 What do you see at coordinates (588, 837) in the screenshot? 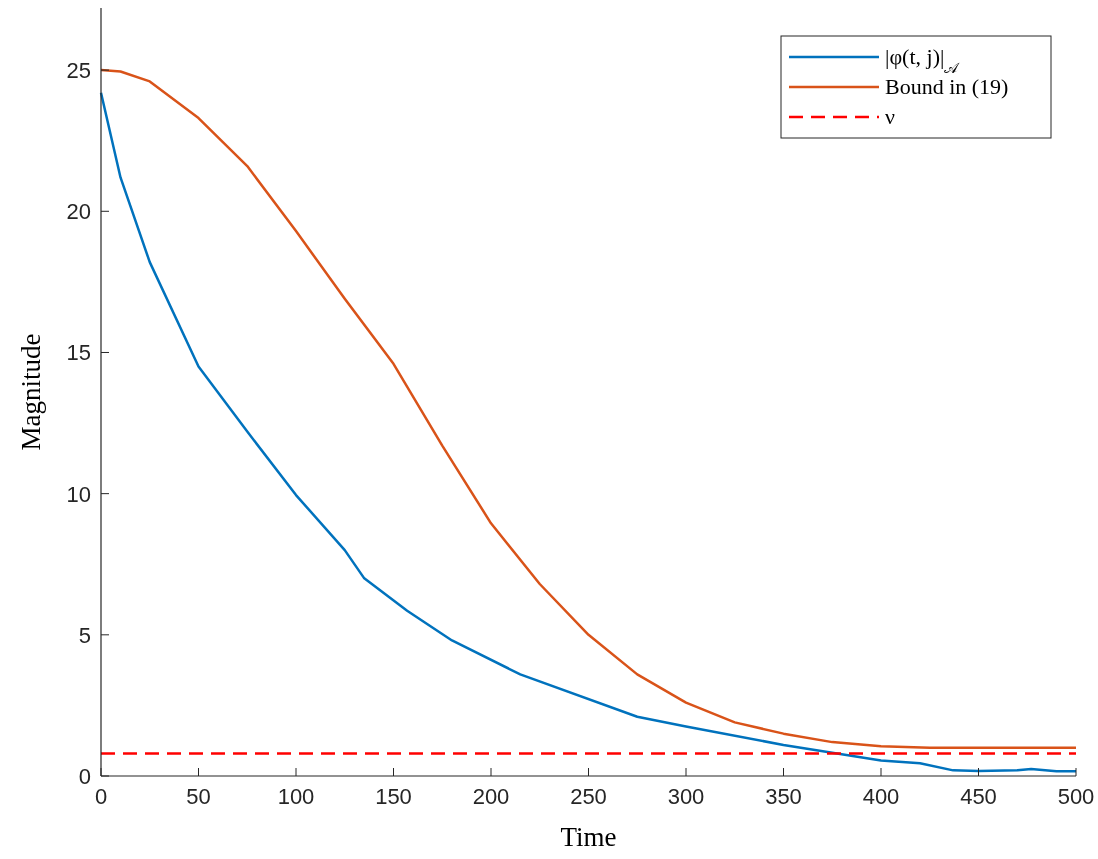
I see `x-axis-title: Time` at bounding box center [588, 837].